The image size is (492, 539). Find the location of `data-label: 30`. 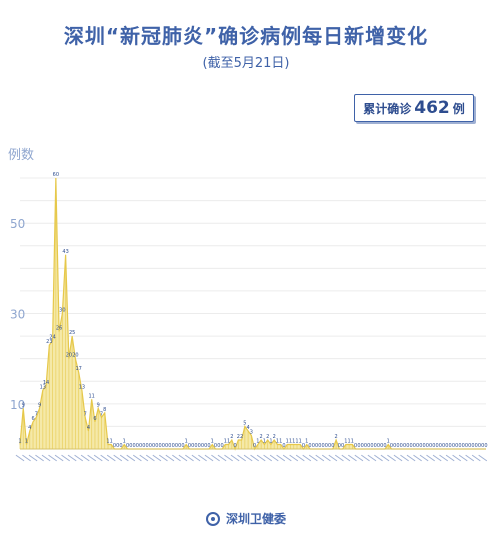

data-label: 30 is located at coordinates (62, 311).